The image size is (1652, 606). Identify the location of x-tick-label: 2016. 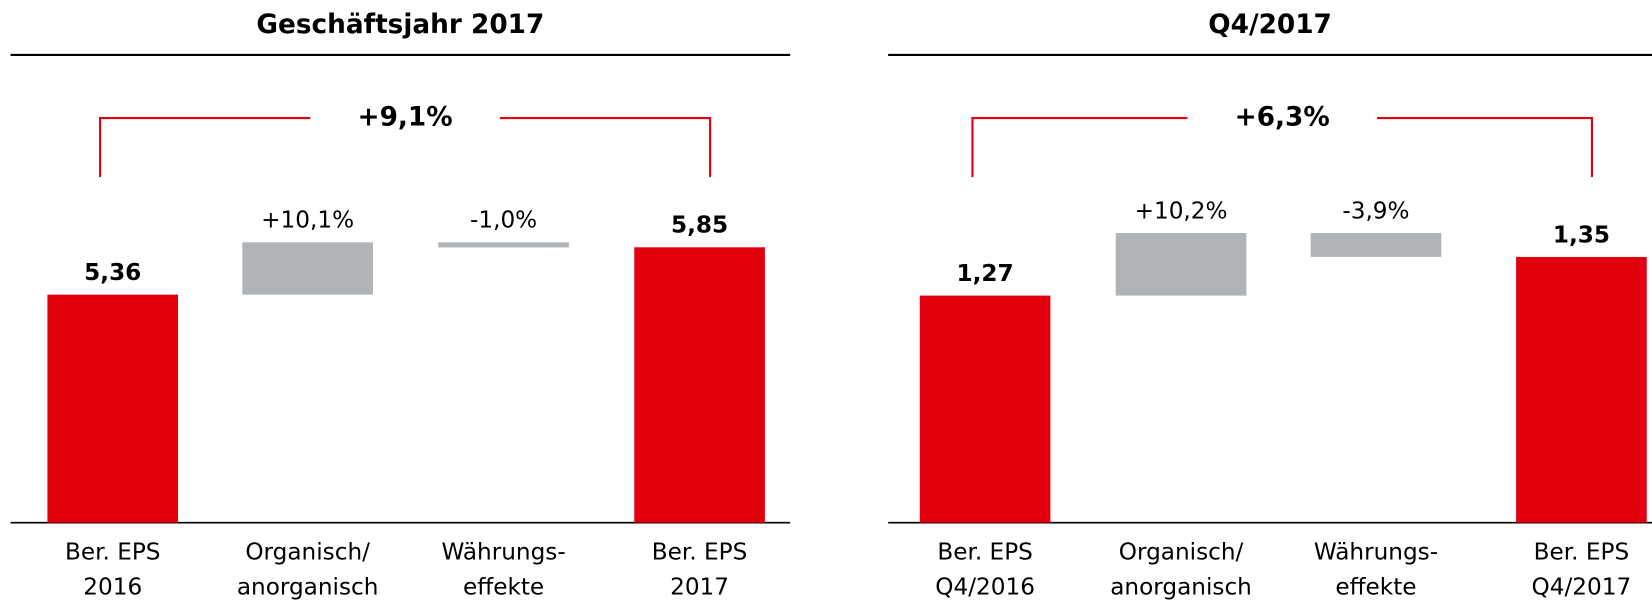
(112, 586).